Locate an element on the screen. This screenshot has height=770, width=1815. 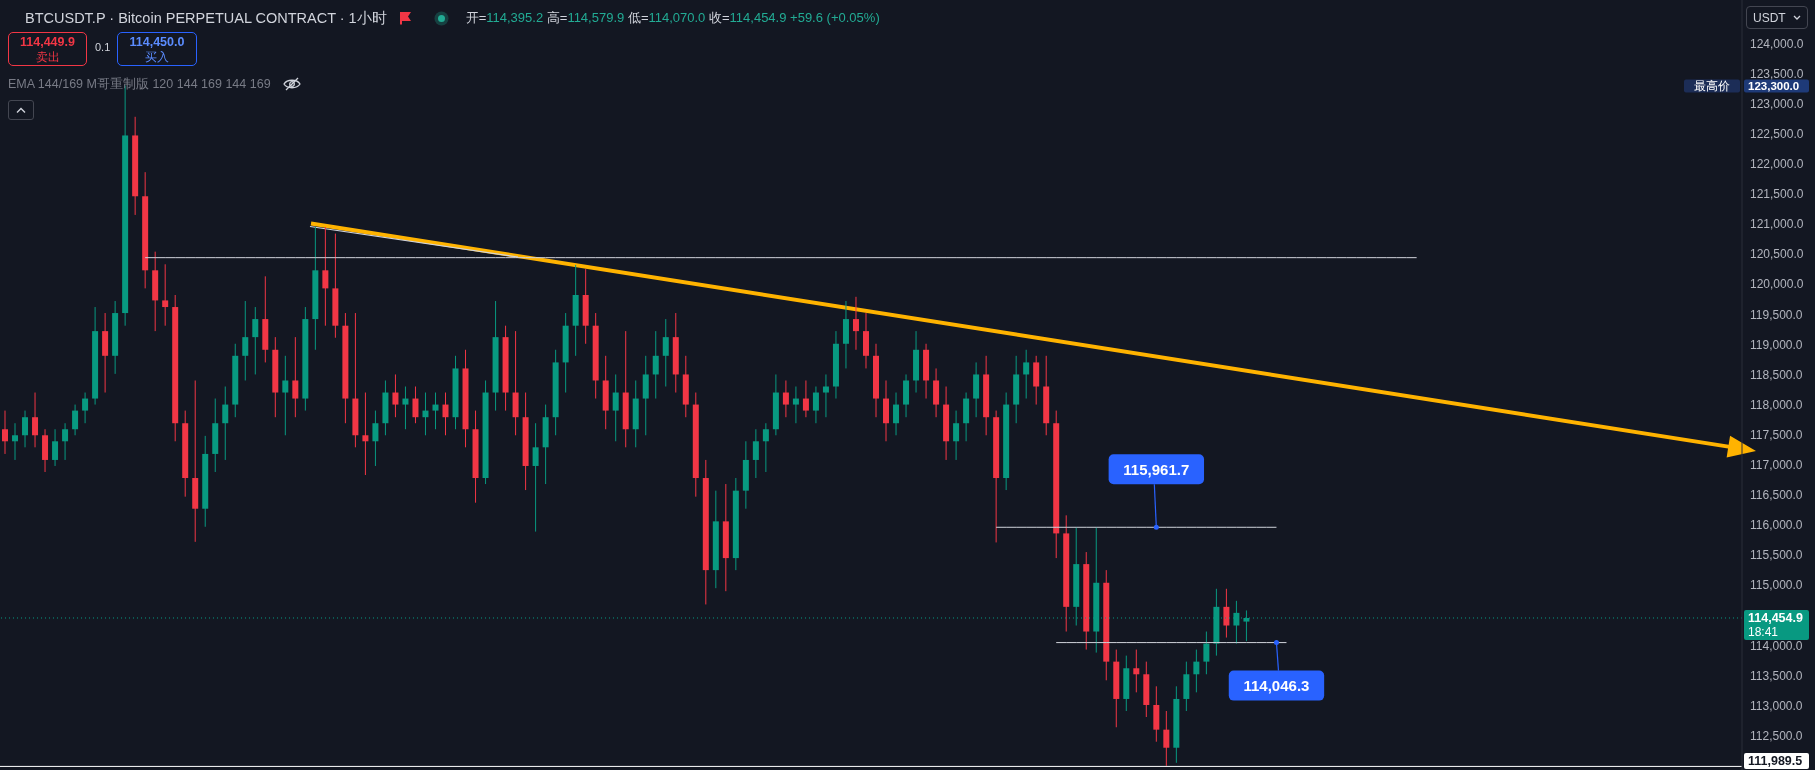
annotation: 最高价 is located at coordinates (1712, 85).